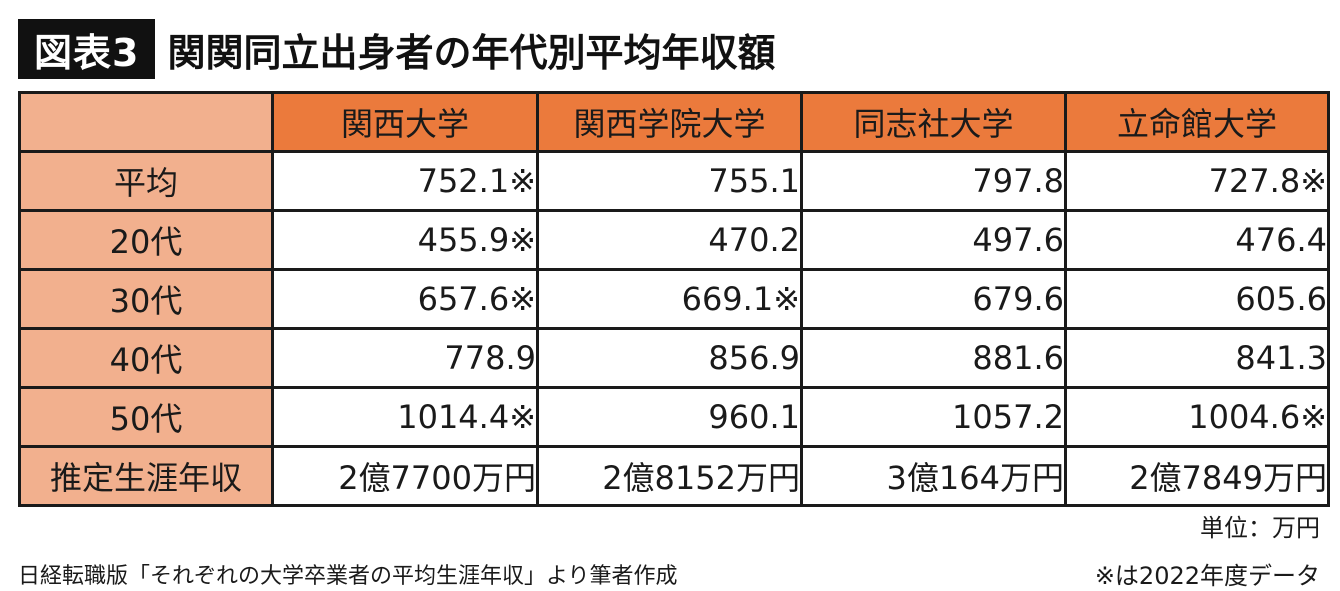  I want to click on table-cell: 476.4, so click(1197, 240).